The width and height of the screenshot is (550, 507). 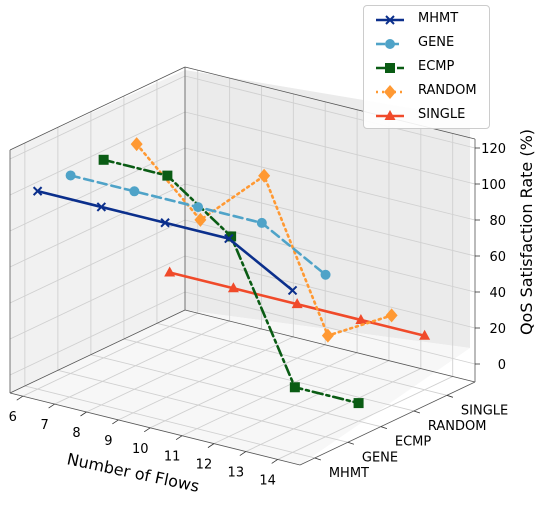 What do you see at coordinates (497, 329) in the screenshot?
I see `z-tick-label: 20` at bounding box center [497, 329].